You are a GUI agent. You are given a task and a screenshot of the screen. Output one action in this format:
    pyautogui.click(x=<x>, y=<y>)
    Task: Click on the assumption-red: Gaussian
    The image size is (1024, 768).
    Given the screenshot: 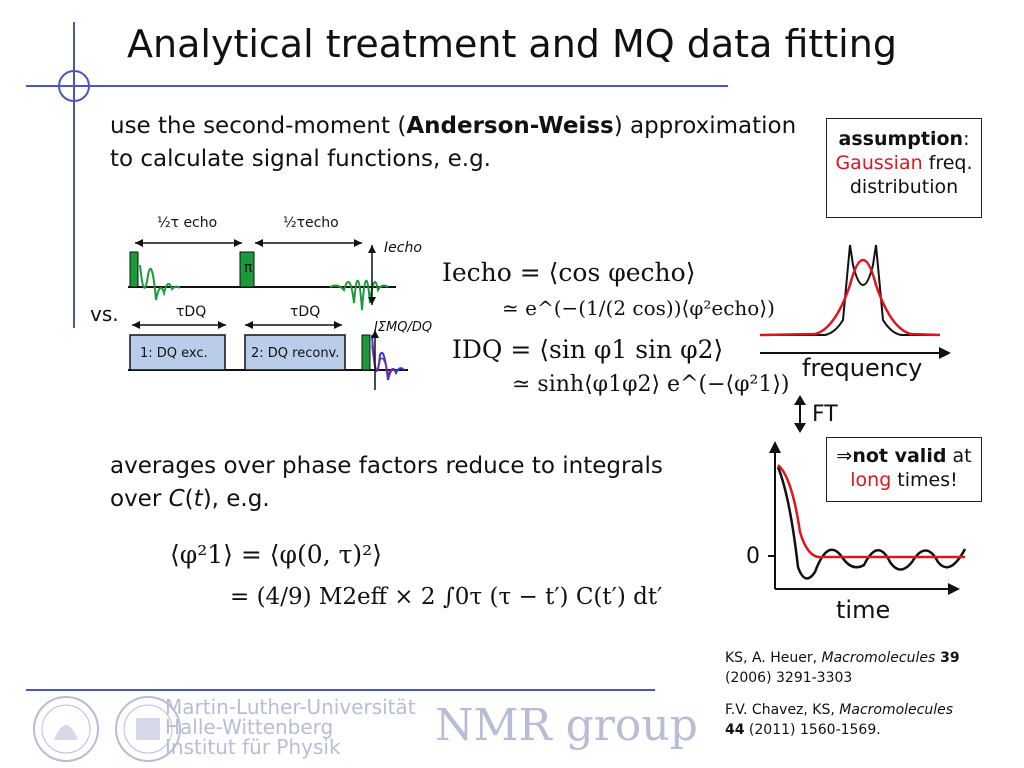 What is the action you would take?
    pyautogui.click(x=879, y=163)
    